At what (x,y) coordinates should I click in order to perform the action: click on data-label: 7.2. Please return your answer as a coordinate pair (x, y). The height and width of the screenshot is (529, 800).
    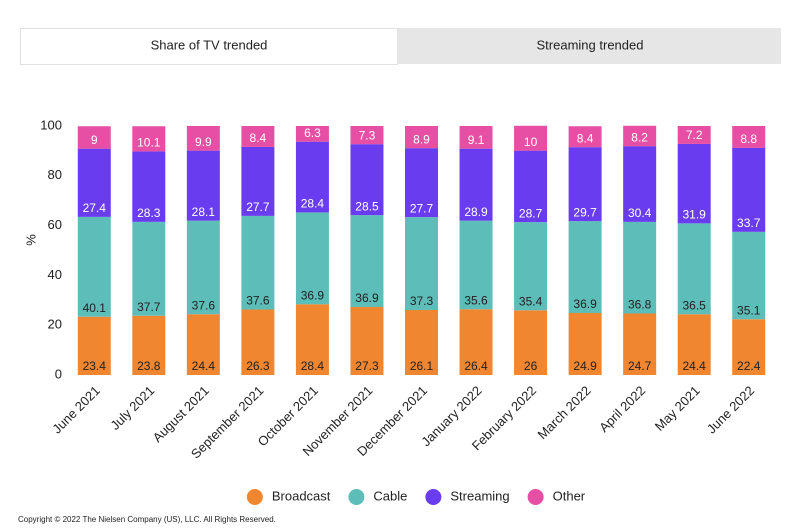
    Looking at the image, I should click on (694, 135).